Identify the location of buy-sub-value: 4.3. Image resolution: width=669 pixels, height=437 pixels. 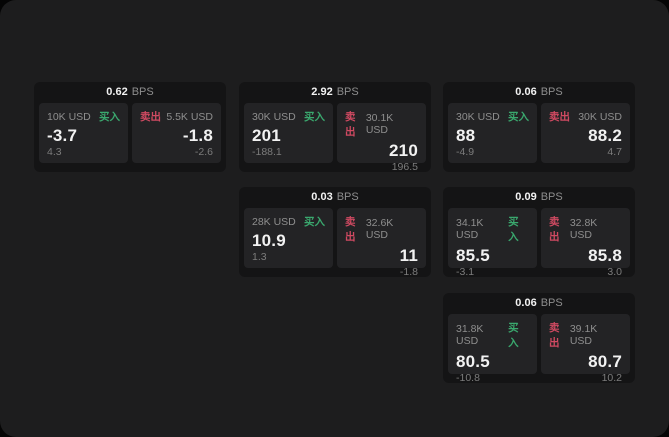
(54, 152).